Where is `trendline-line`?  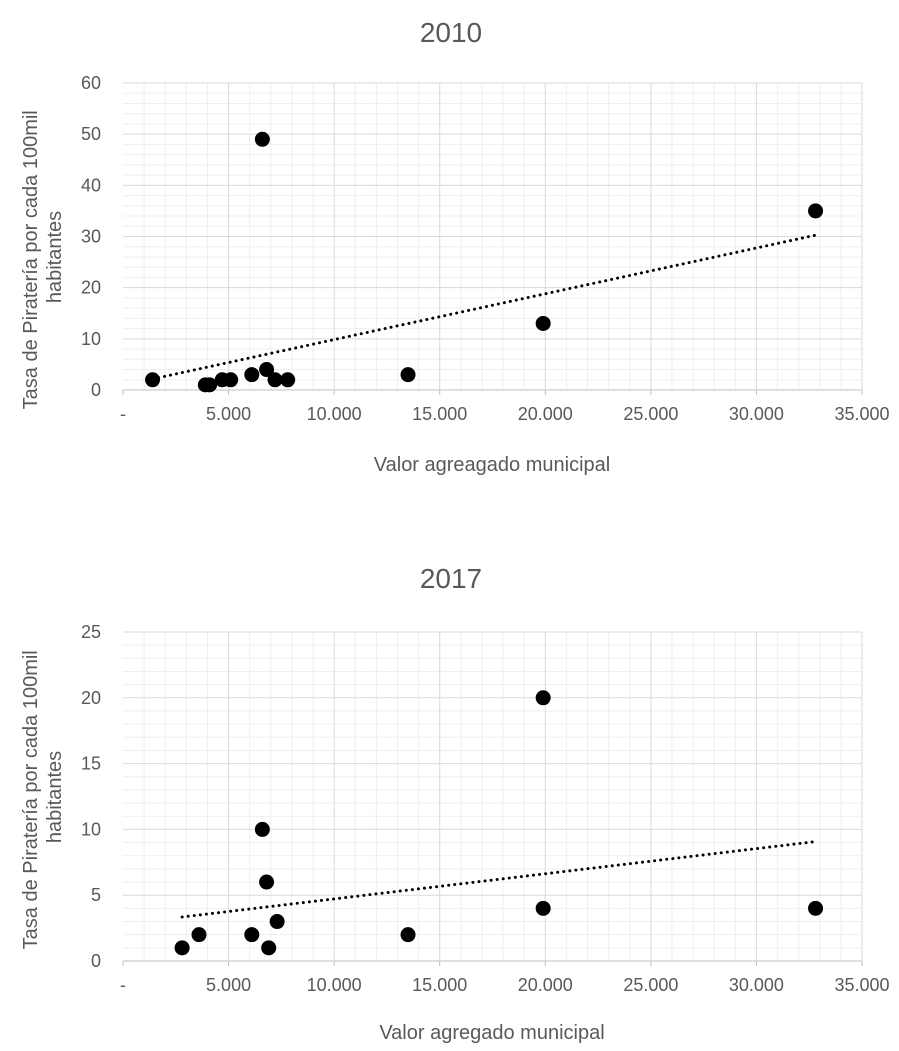
trendline-line is located at coordinates (499, 879).